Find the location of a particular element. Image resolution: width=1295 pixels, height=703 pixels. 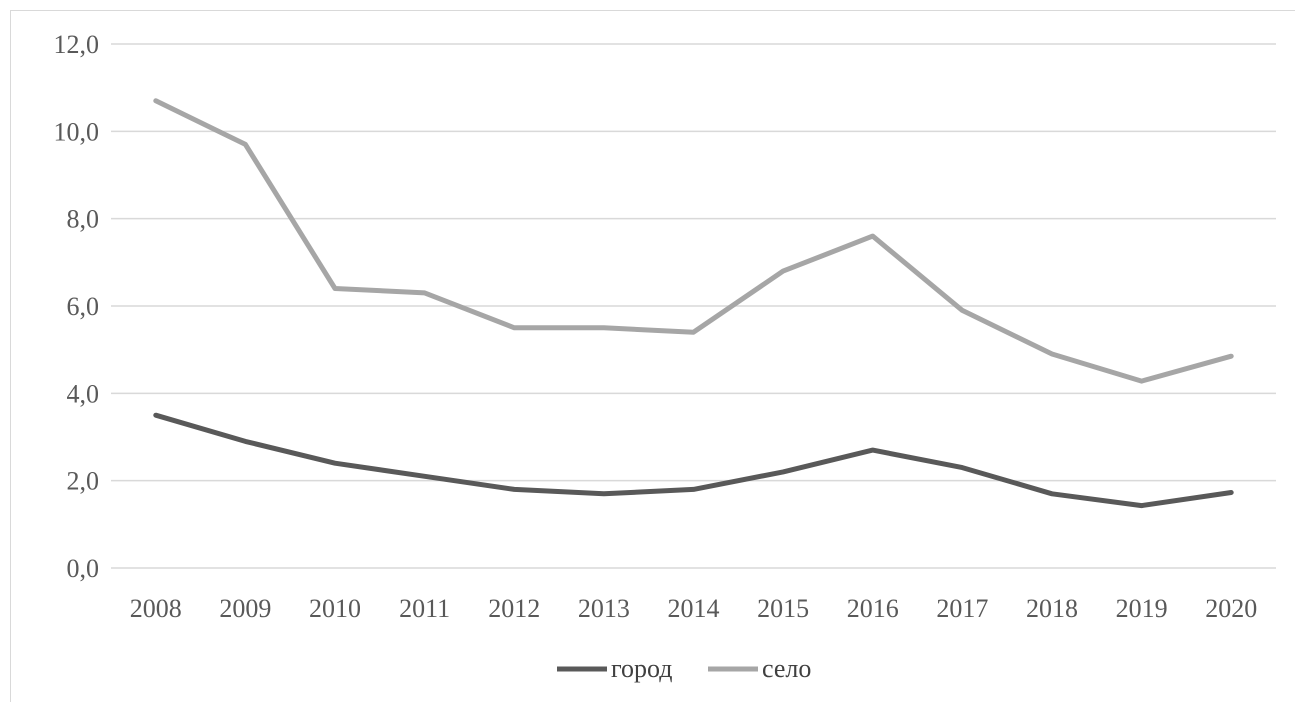

x-tick-label: 2018 is located at coordinates (1052, 608).